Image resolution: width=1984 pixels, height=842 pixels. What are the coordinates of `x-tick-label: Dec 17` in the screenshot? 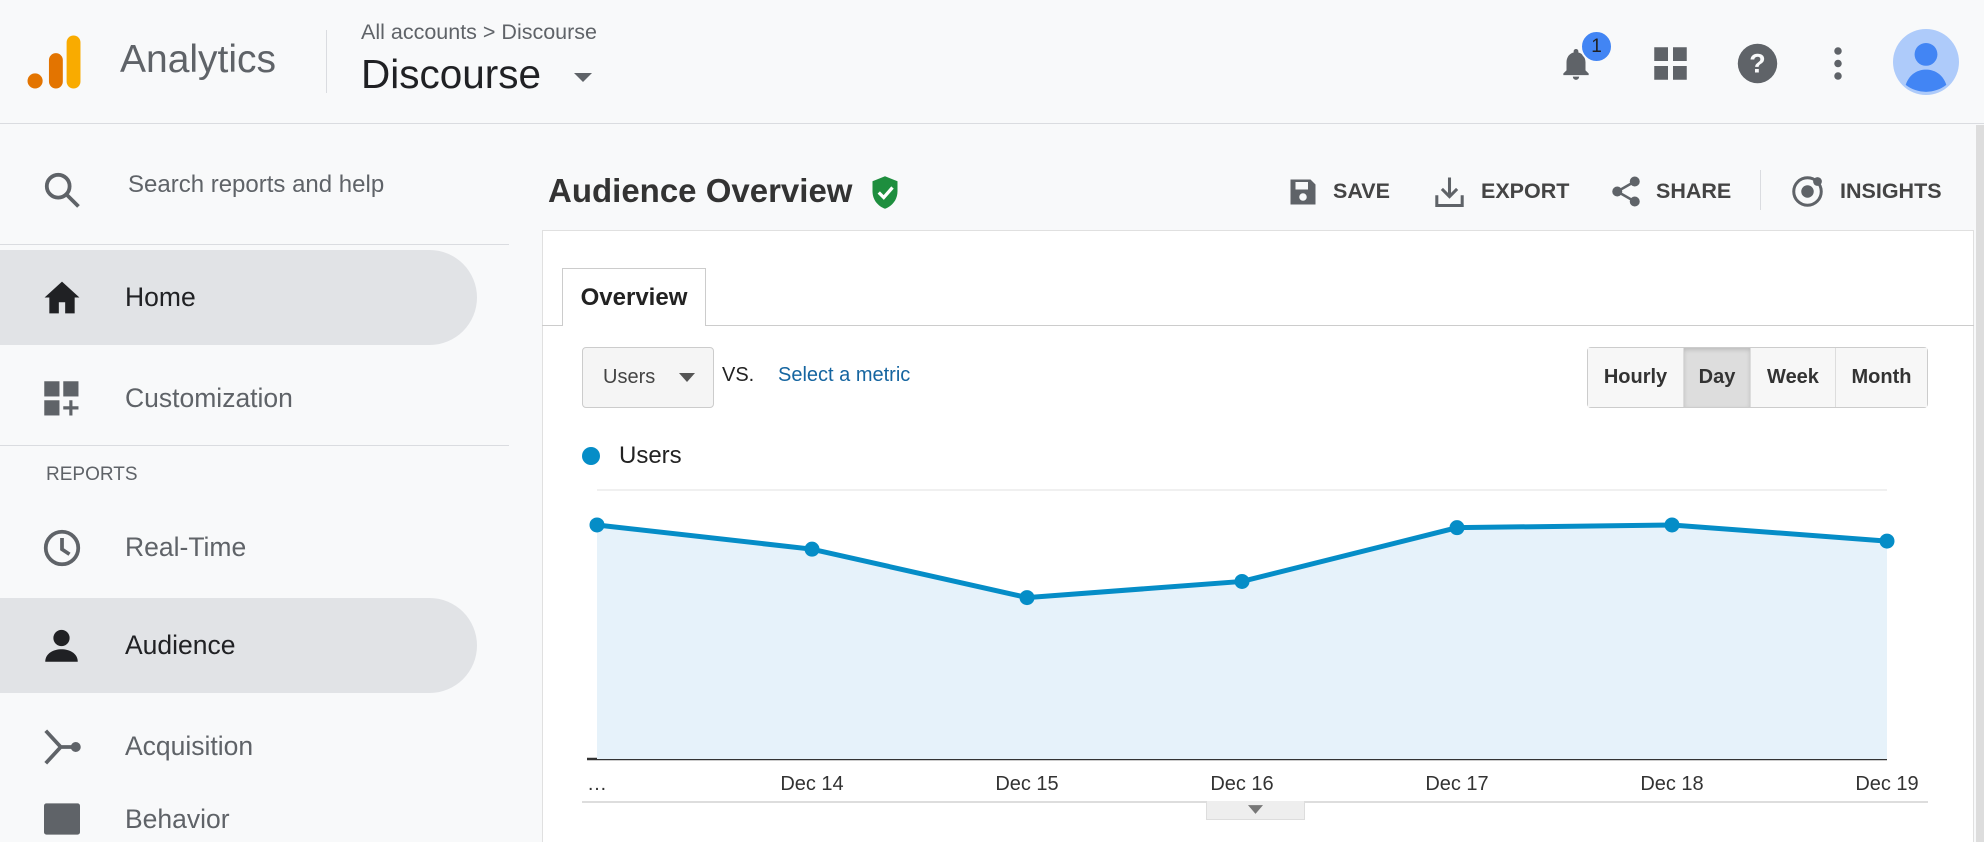 It's located at (1456, 784).